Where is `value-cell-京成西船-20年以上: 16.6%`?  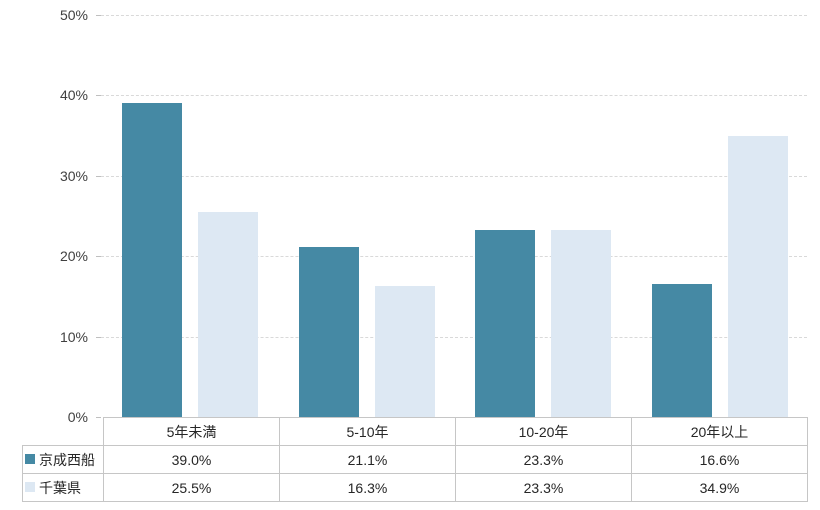
value-cell-京成西船-20年以上: 16.6% is located at coordinates (719, 459).